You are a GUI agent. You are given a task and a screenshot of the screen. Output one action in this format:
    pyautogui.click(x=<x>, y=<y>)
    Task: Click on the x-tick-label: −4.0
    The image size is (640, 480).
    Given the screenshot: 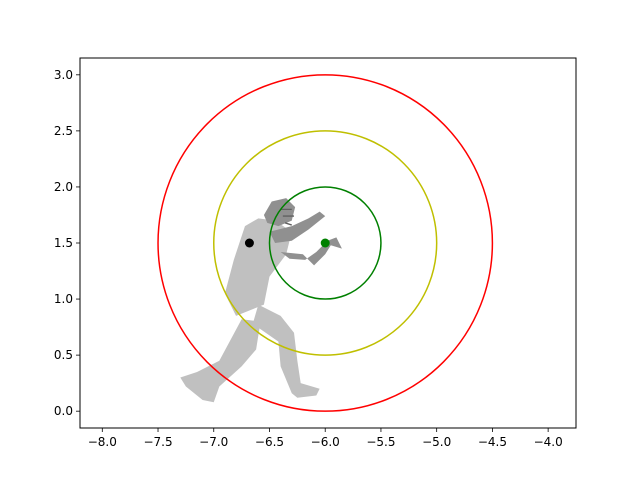 What is the action you would take?
    pyautogui.click(x=548, y=442)
    